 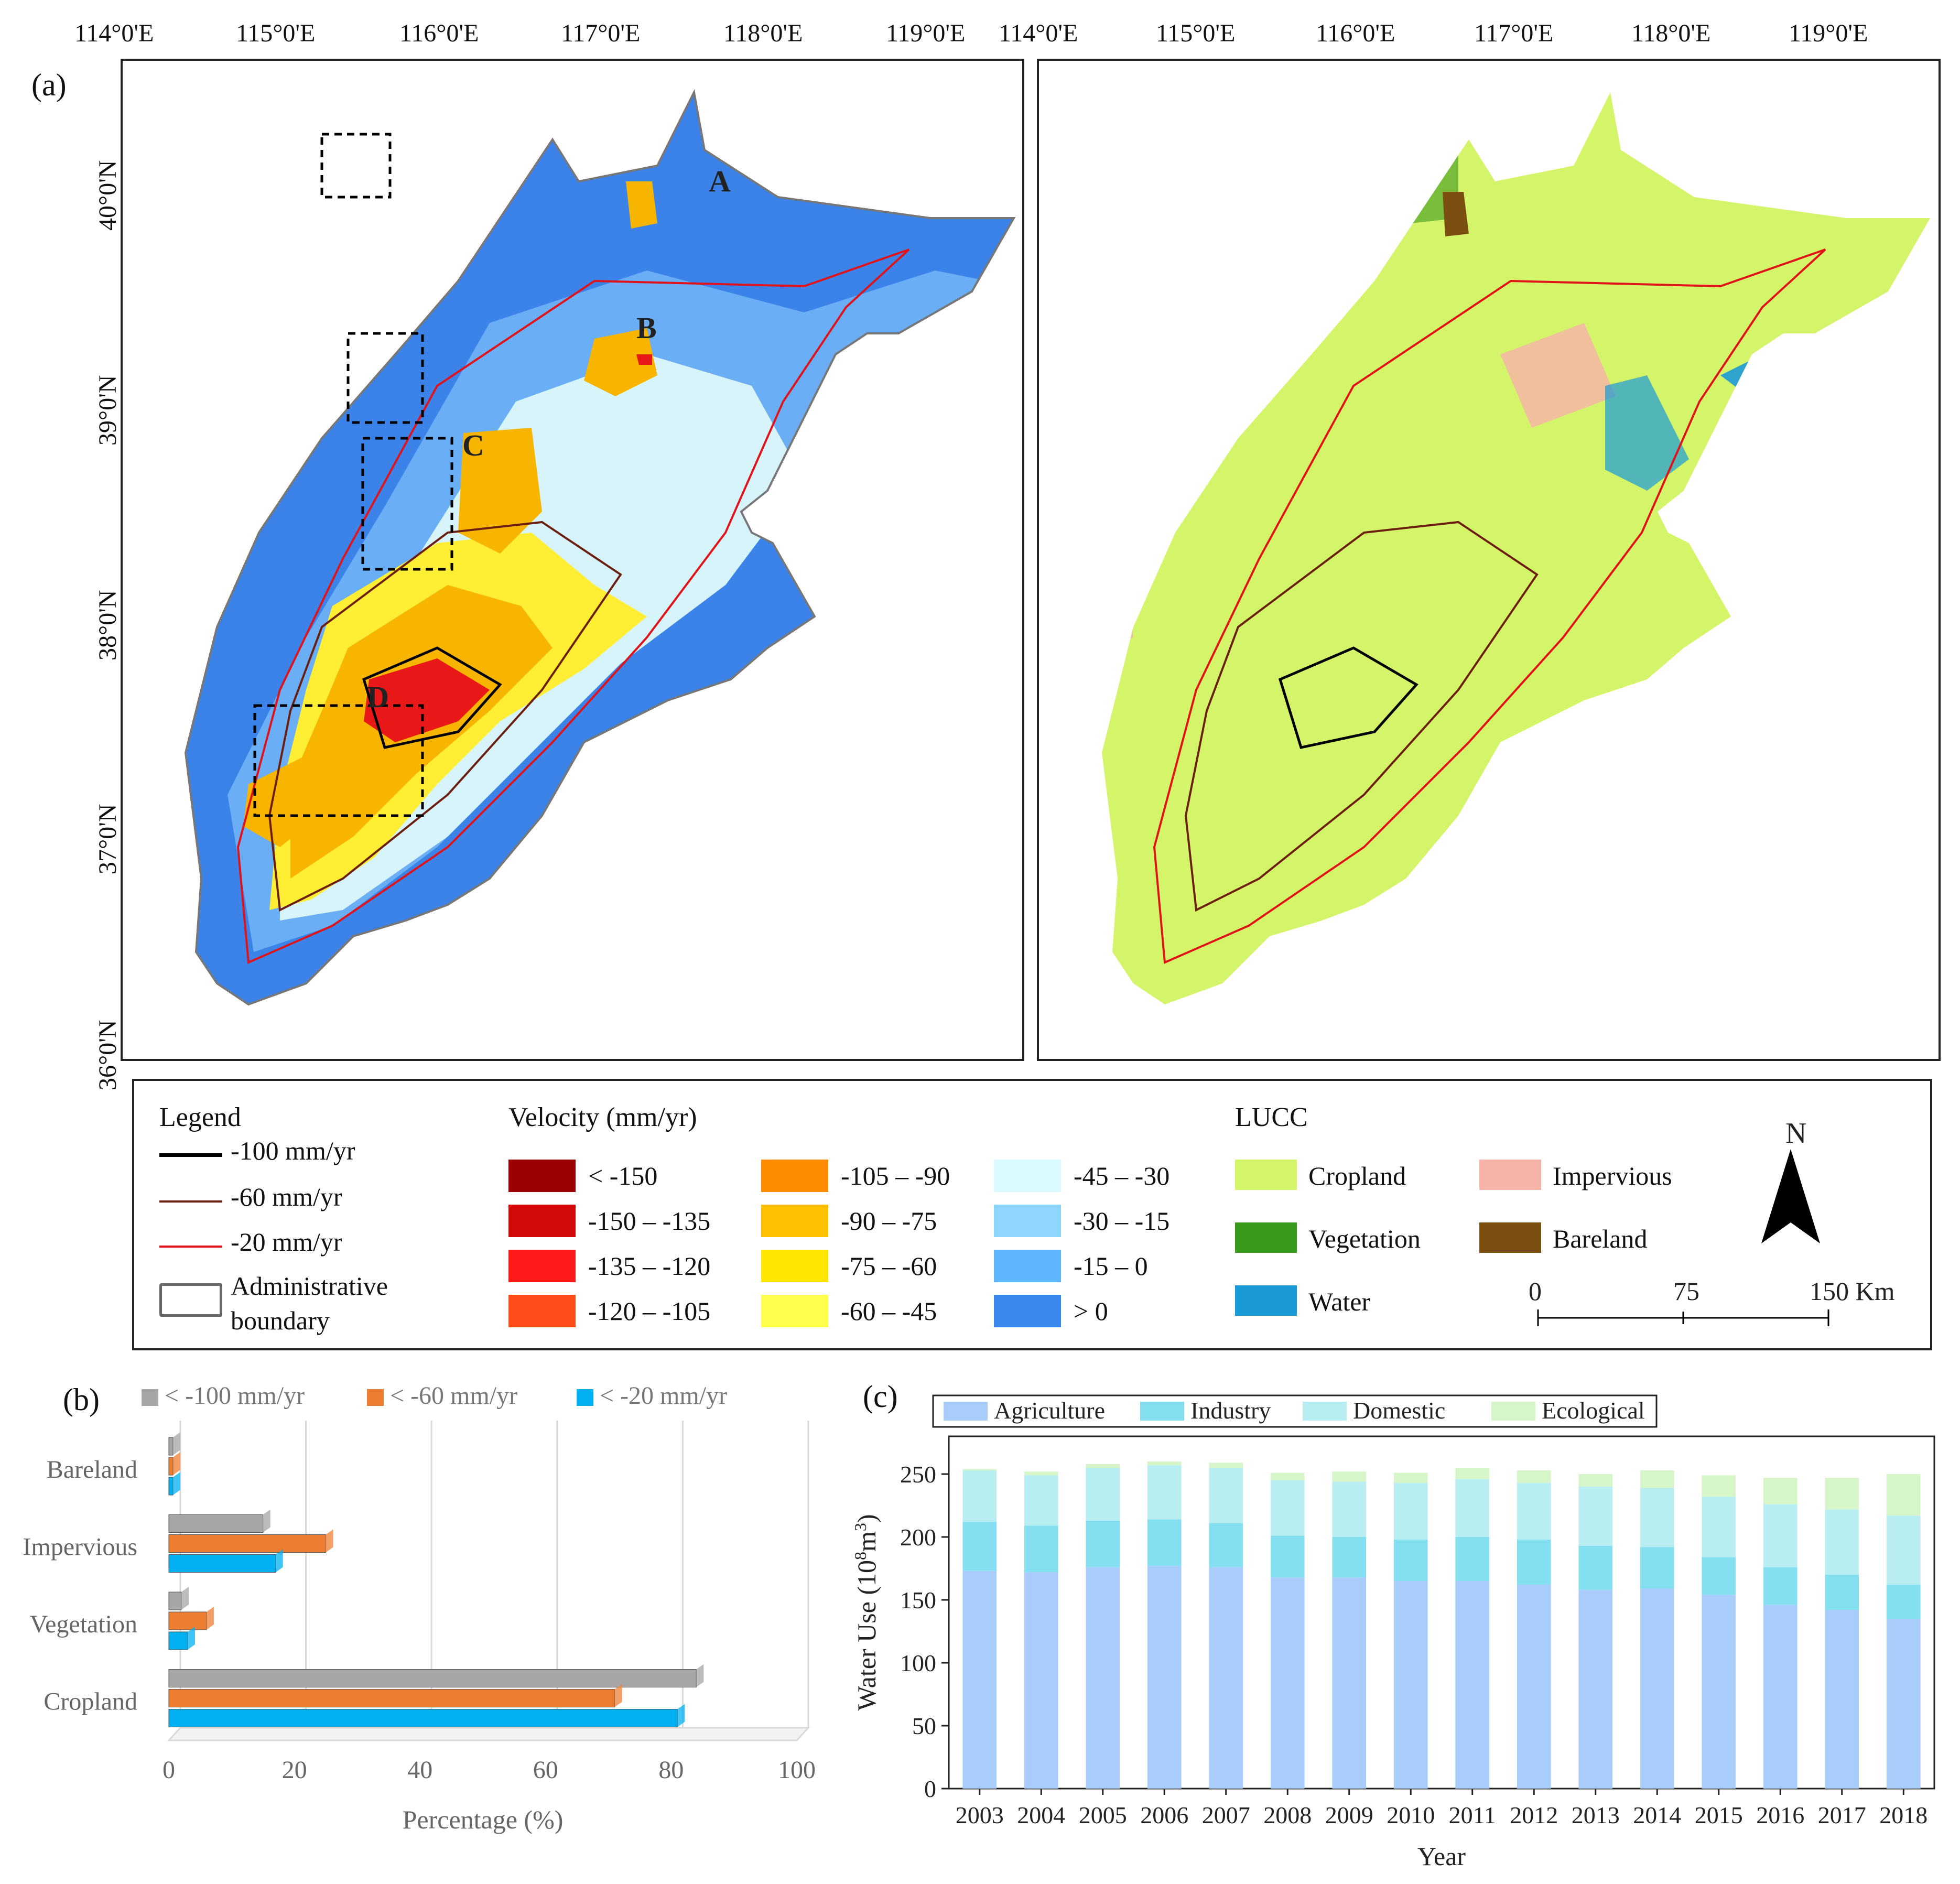 I want to click on panel-label-a: (a), so click(x=49, y=85).